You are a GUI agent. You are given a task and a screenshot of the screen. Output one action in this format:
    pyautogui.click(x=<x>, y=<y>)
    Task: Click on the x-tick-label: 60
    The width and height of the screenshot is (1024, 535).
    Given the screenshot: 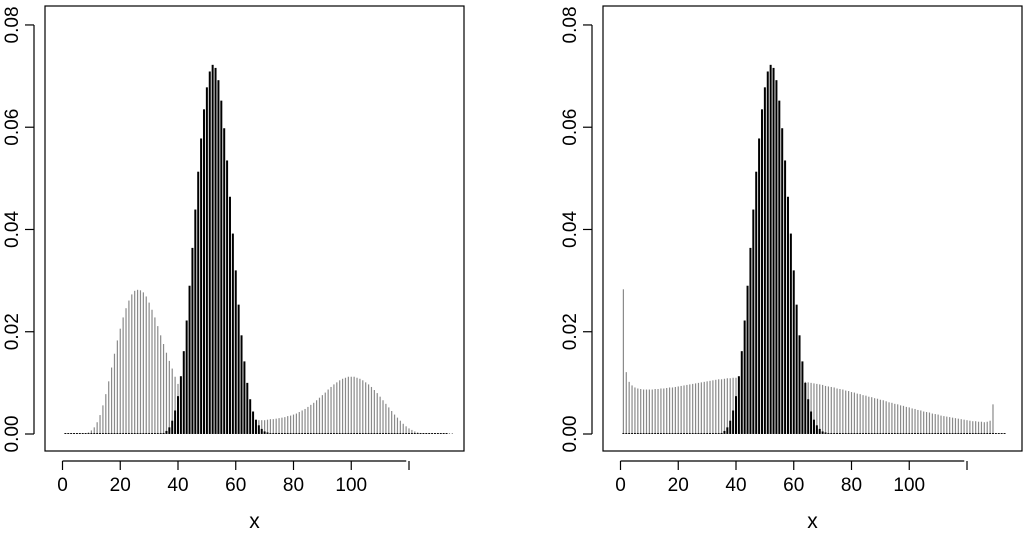 What is the action you would take?
    pyautogui.click(x=235, y=485)
    